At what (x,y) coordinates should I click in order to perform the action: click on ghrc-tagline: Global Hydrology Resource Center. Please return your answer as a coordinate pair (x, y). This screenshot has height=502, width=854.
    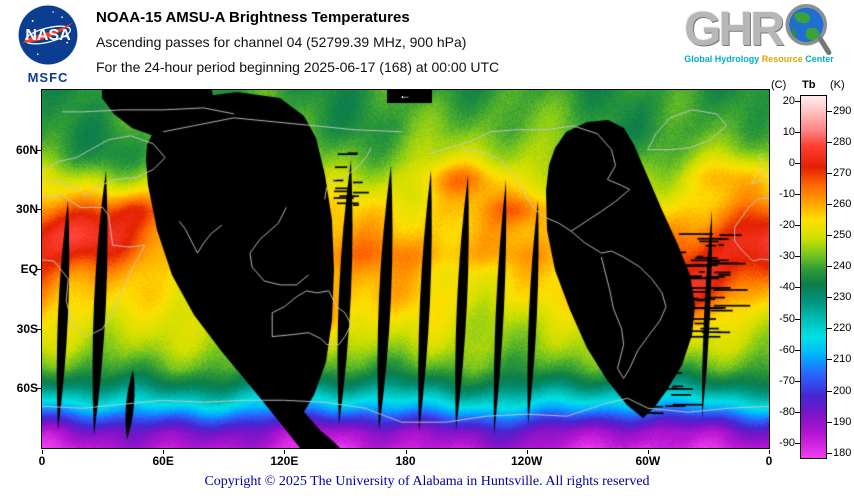
    Looking at the image, I should click on (759, 59).